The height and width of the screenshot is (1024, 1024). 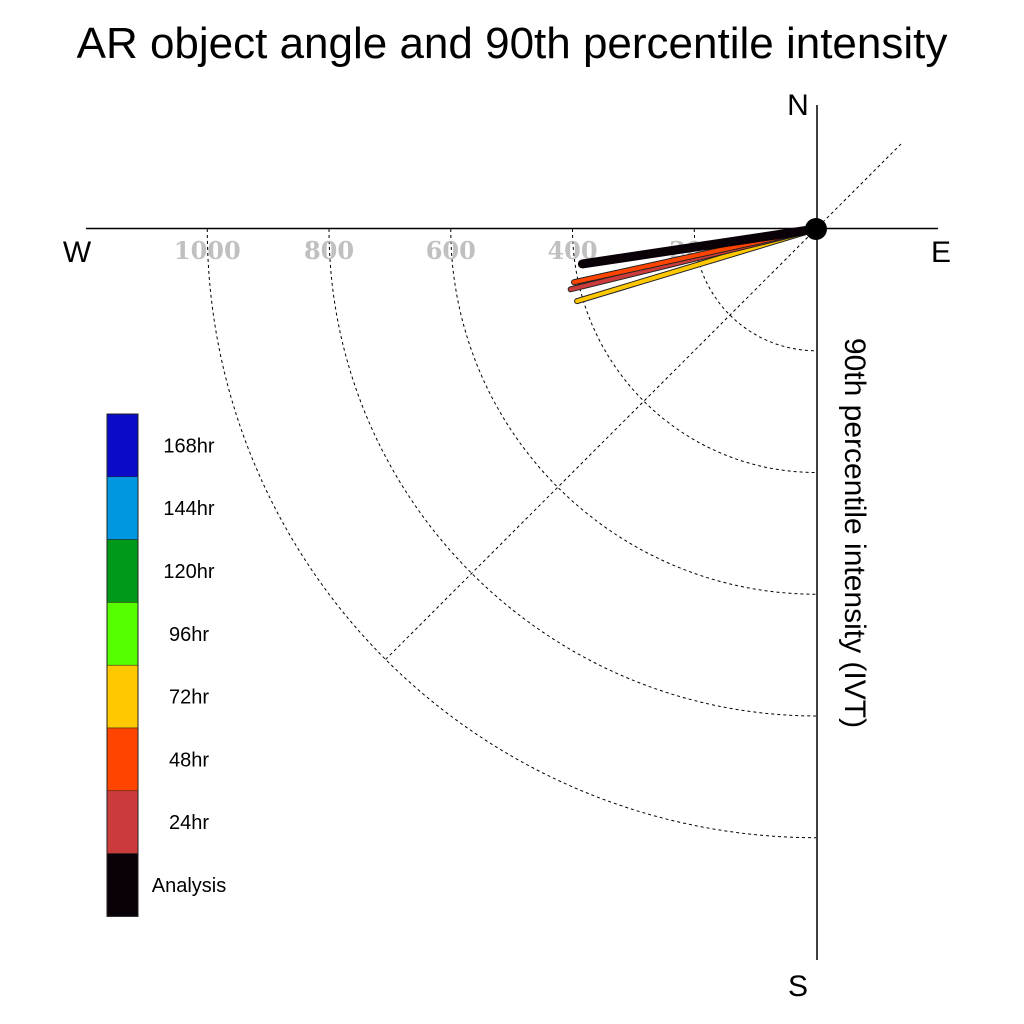 I want to click on radial-tick-label: 800, so click(x=329, y=250).